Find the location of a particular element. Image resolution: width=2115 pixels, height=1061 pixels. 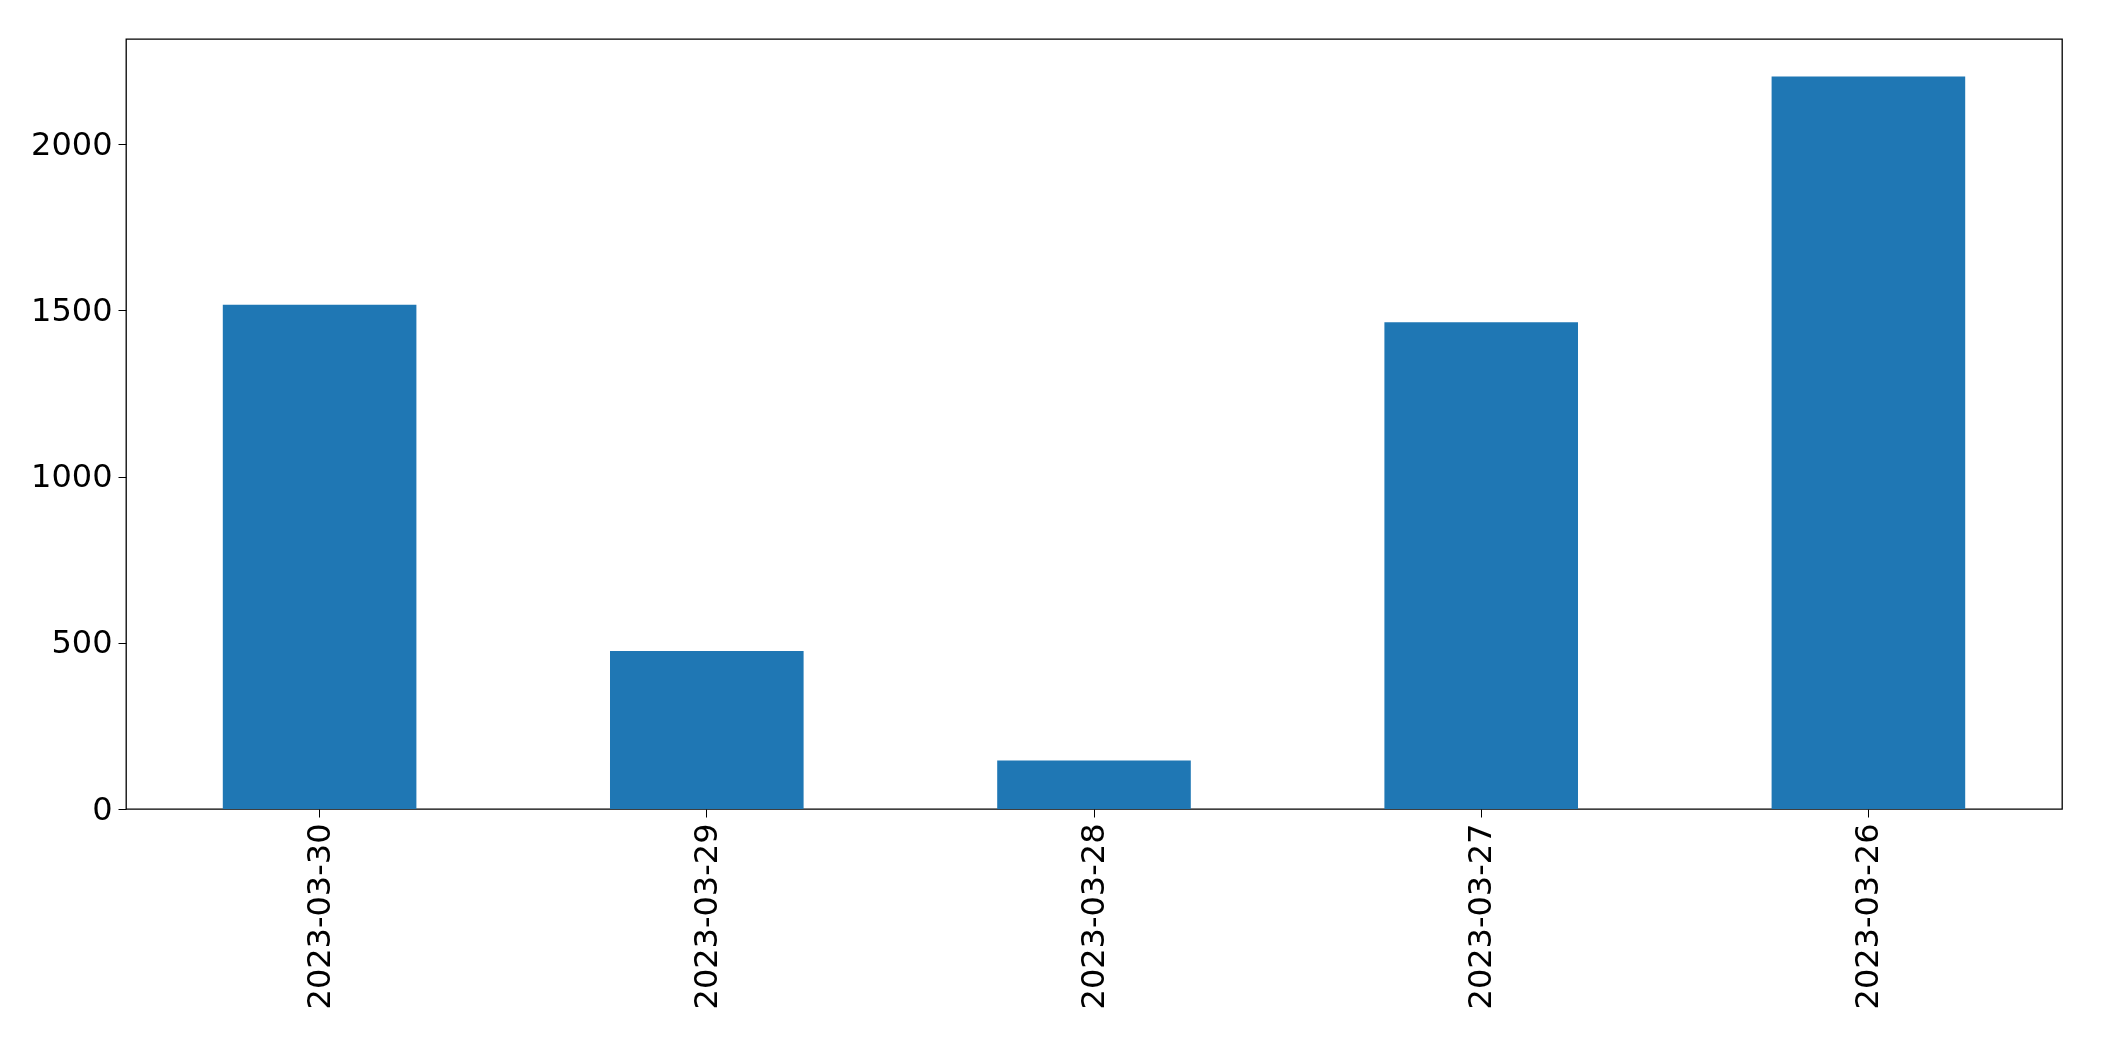

y-tick-label: 2000 is located at coordinates (72, 143).